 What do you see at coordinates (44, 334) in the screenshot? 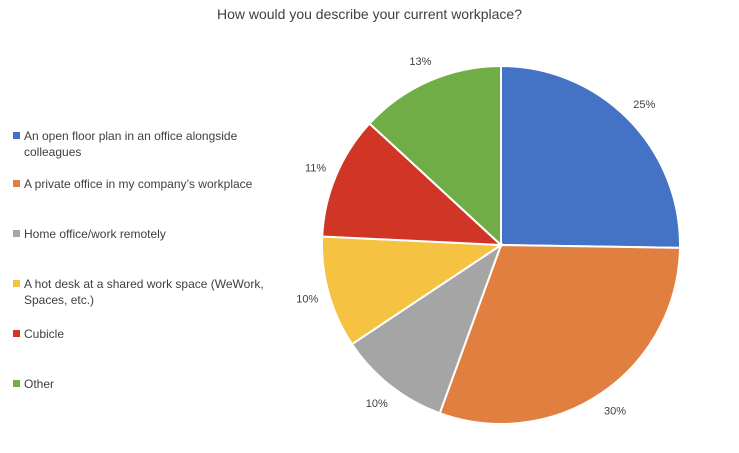
I see `legend-label: Cubicle` at bounding box center [44, 334].